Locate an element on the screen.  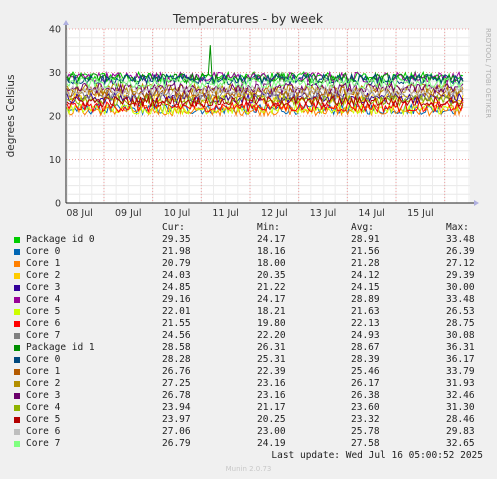
legend-cur-value: 26.78 is located at coordinates (176, 395).